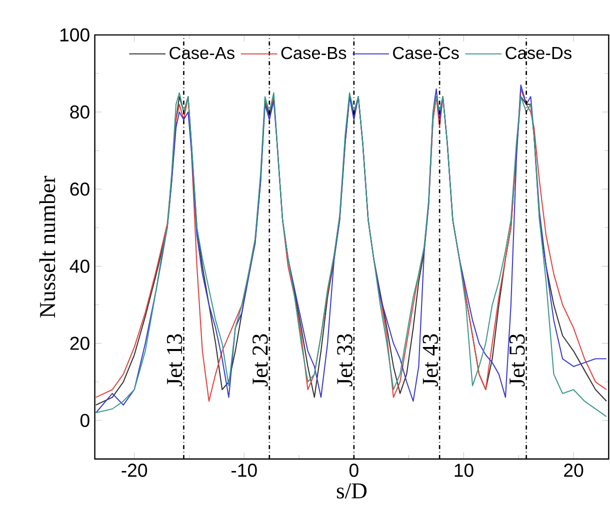 This screenshot has width=610, height=527. Describe the element at coordinates (353, 470) in the screenshot. I see `x-tick-label: 0` at that location.